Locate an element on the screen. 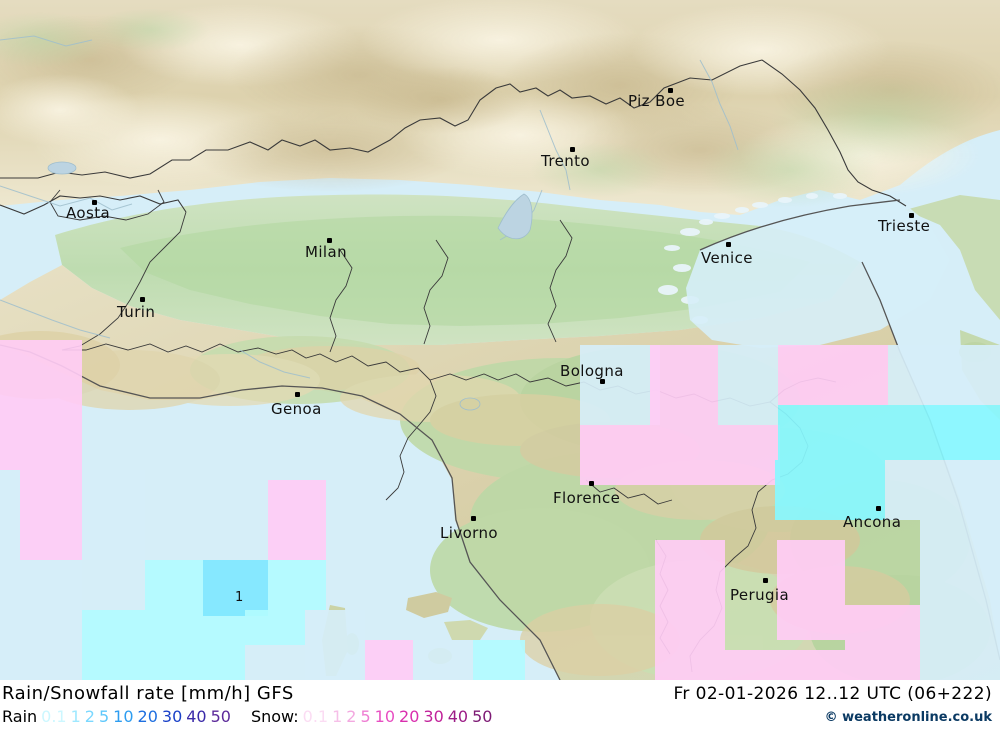 This screenshot has height=733, width=1000. snow-legend-value-2: 2 is located at coordinates (351, 716).